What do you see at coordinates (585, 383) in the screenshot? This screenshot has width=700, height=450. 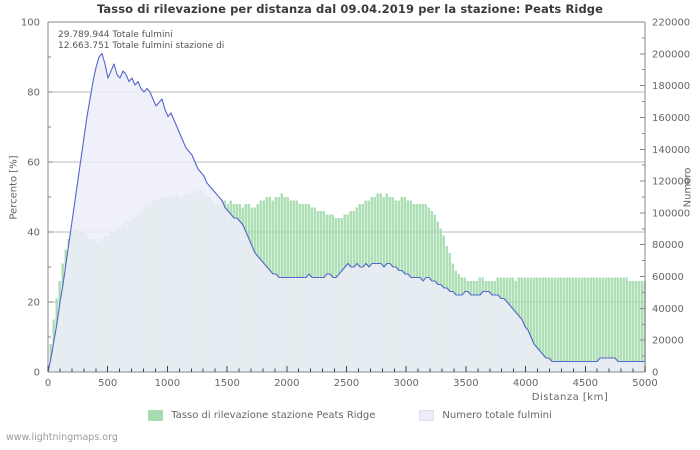 I see `svg-text: 4500` at bounding box center [585, 383].